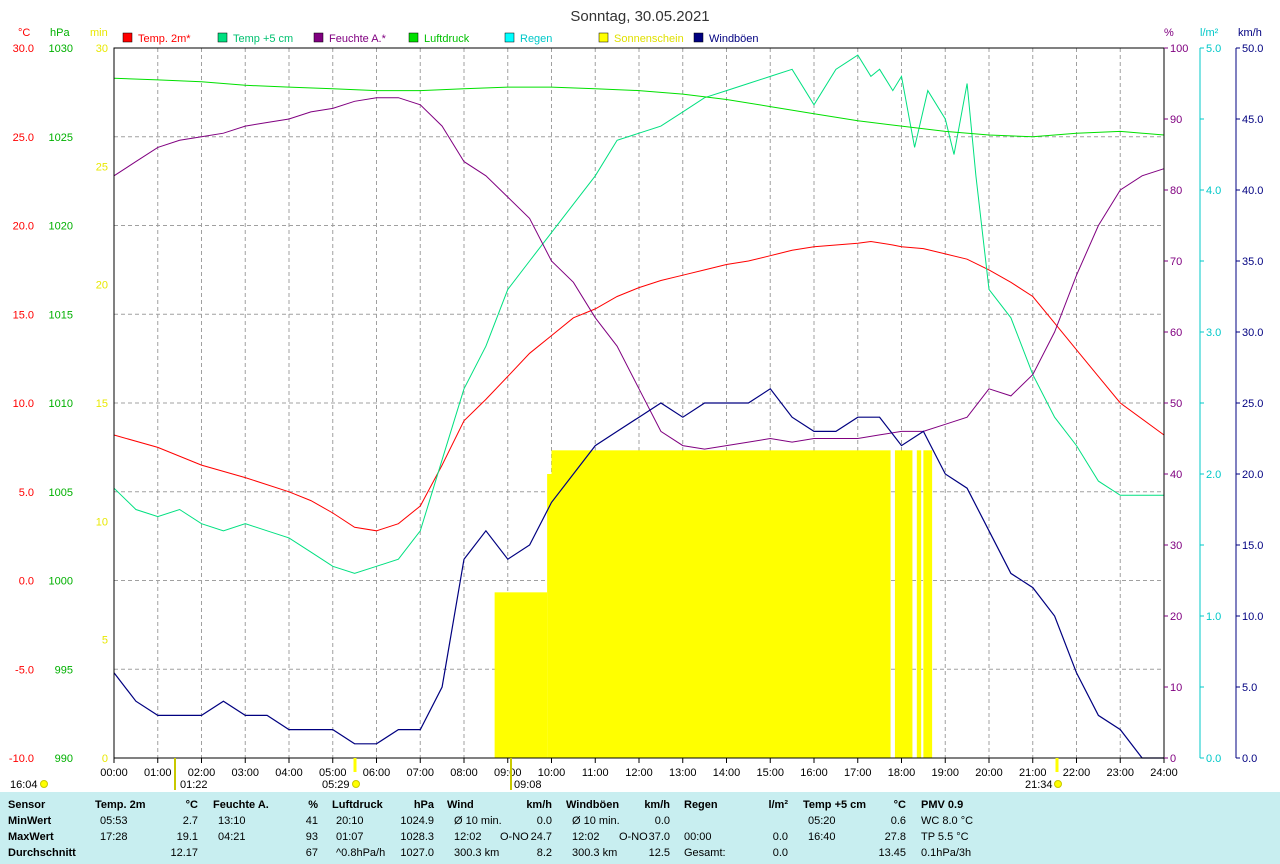 This screenshot has height=864, width=1280. Describe the element at coordinates (895, 837) in the screenshot. I see `summary-t5-value: 27.8` at that location.